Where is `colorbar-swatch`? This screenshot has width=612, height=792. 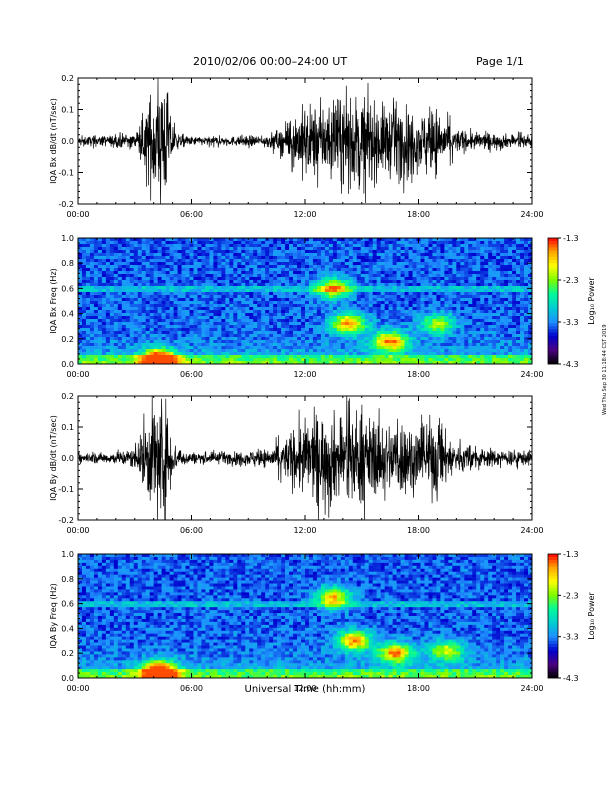
colorbar-swatch is located at coordinates (553, 309).